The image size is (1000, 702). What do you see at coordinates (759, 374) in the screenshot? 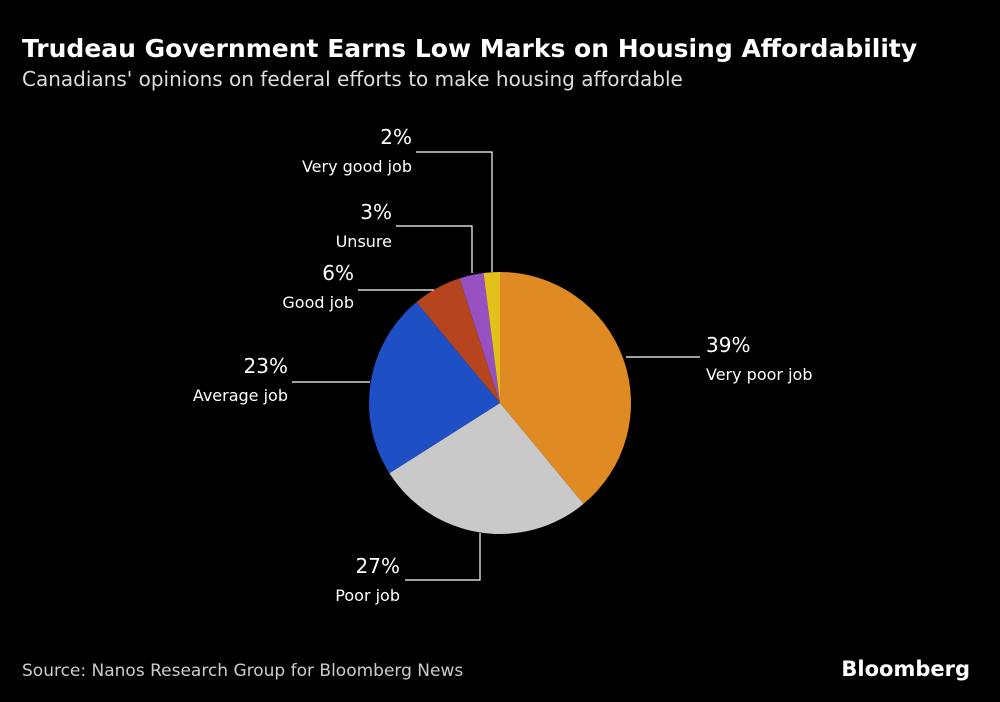
I see `category-label: Very poor job` at bounding box center [759, 374].